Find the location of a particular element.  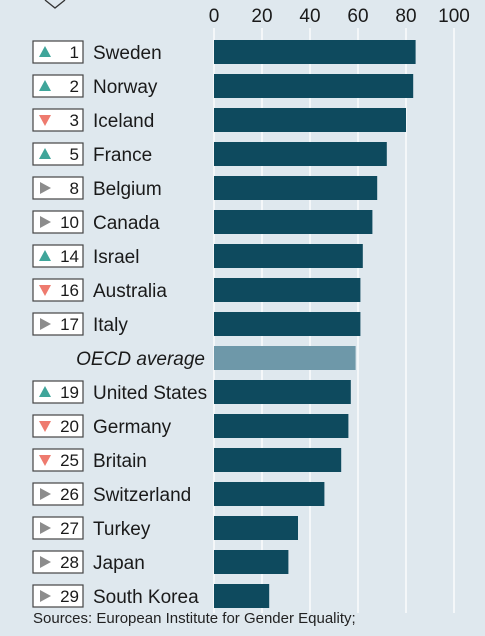

rank-number: 14 is located at coordinates (69, 256).